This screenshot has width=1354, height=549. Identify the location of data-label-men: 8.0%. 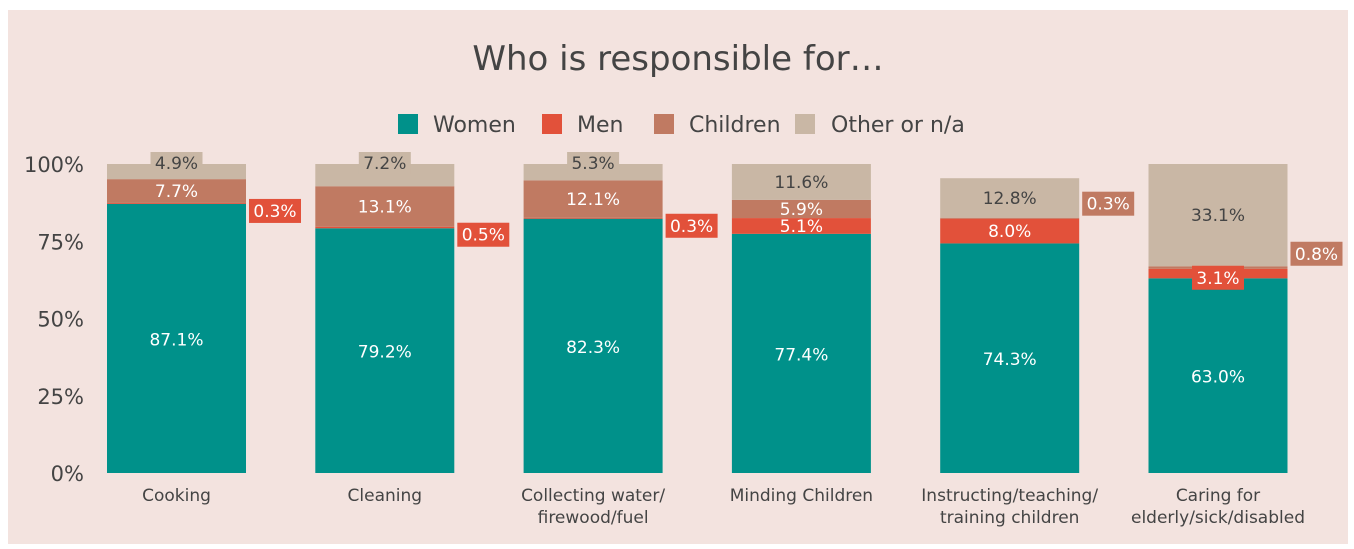
(1009, 232).